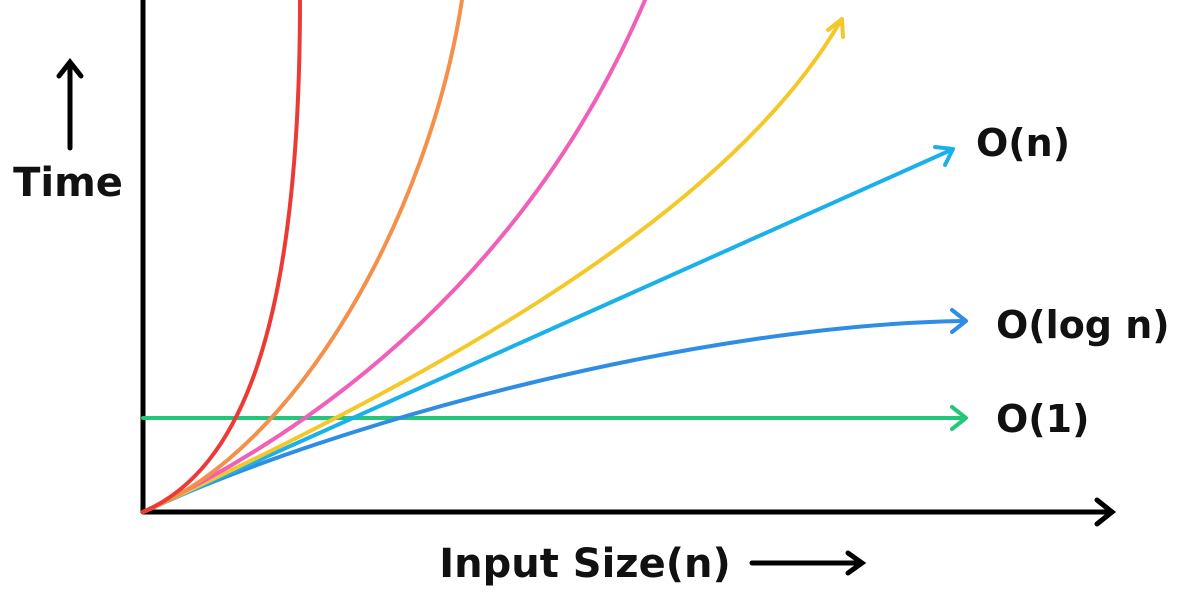 The width and height of the screenshot is (1194, 600). Describe the element at coordinates (944, 156) in the screenshot. I see `arrowhead-on` at that location.